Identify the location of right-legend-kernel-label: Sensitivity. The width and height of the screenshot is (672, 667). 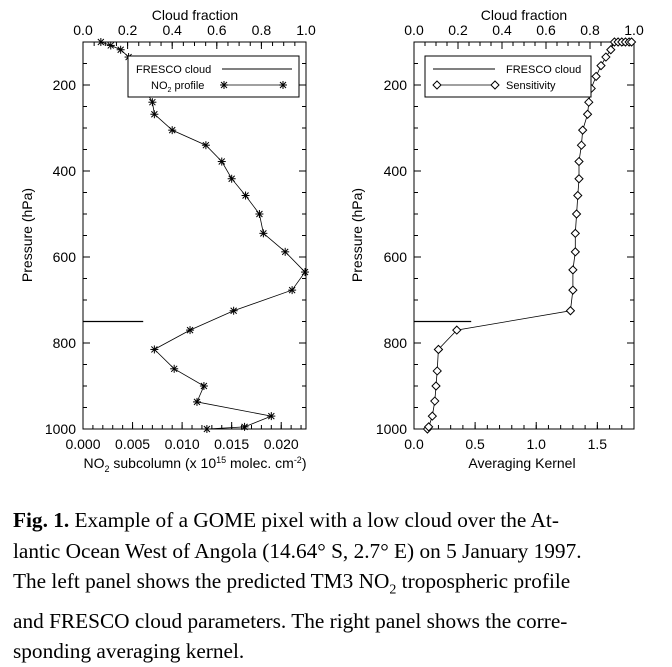
(531, 86).